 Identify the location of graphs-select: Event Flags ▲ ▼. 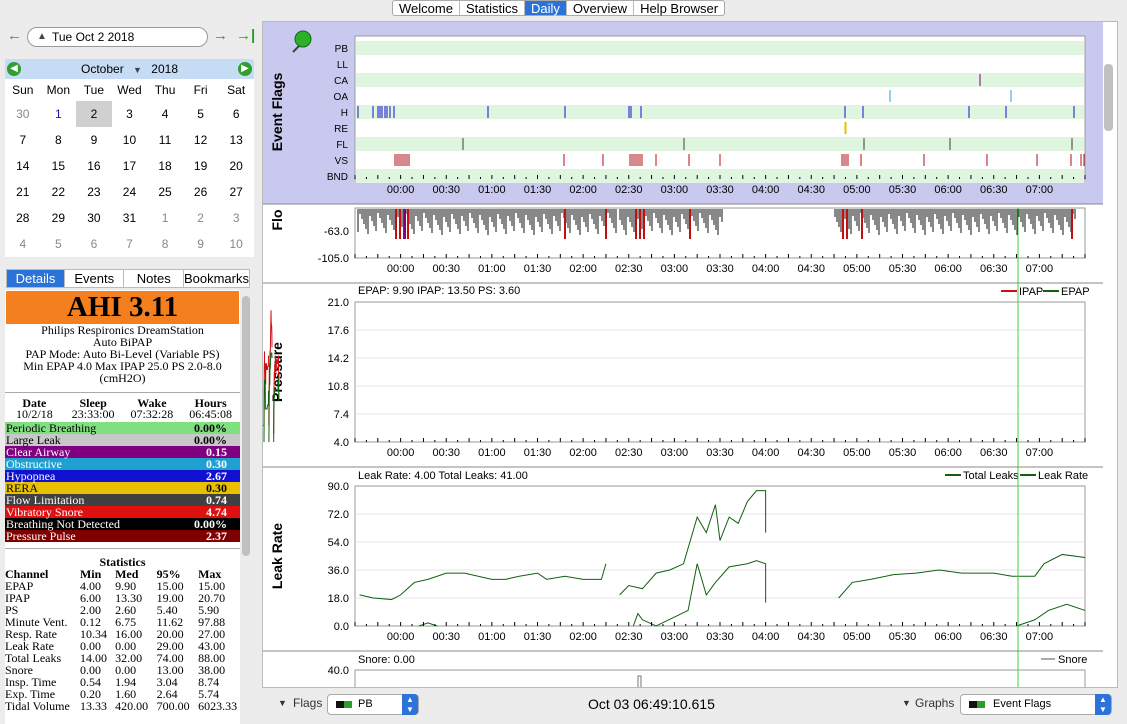
(1036, 704).